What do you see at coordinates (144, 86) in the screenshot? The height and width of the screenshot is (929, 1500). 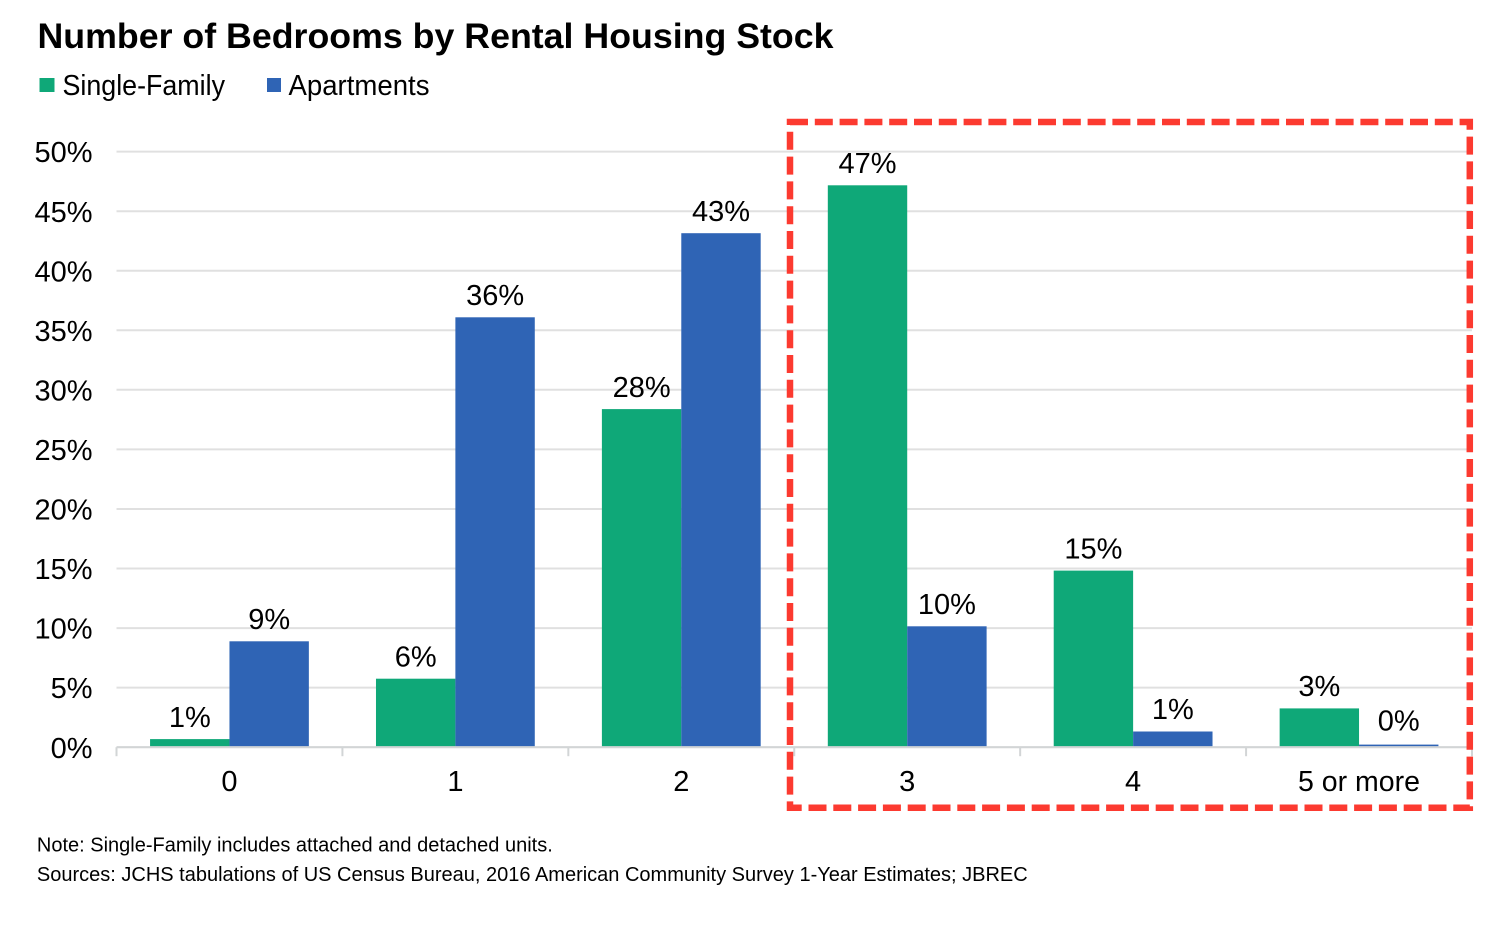 I see `svg-text: Single-Family` at bounding box center [144, 86].